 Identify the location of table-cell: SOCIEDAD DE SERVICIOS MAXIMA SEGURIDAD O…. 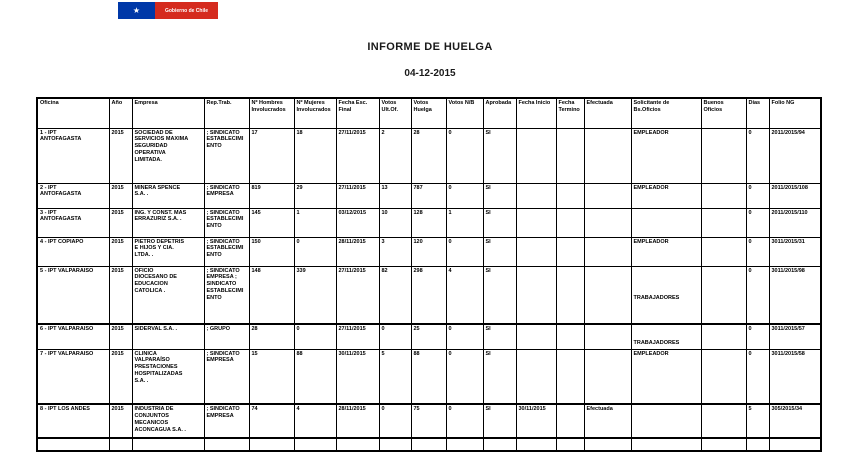
(168, 155).